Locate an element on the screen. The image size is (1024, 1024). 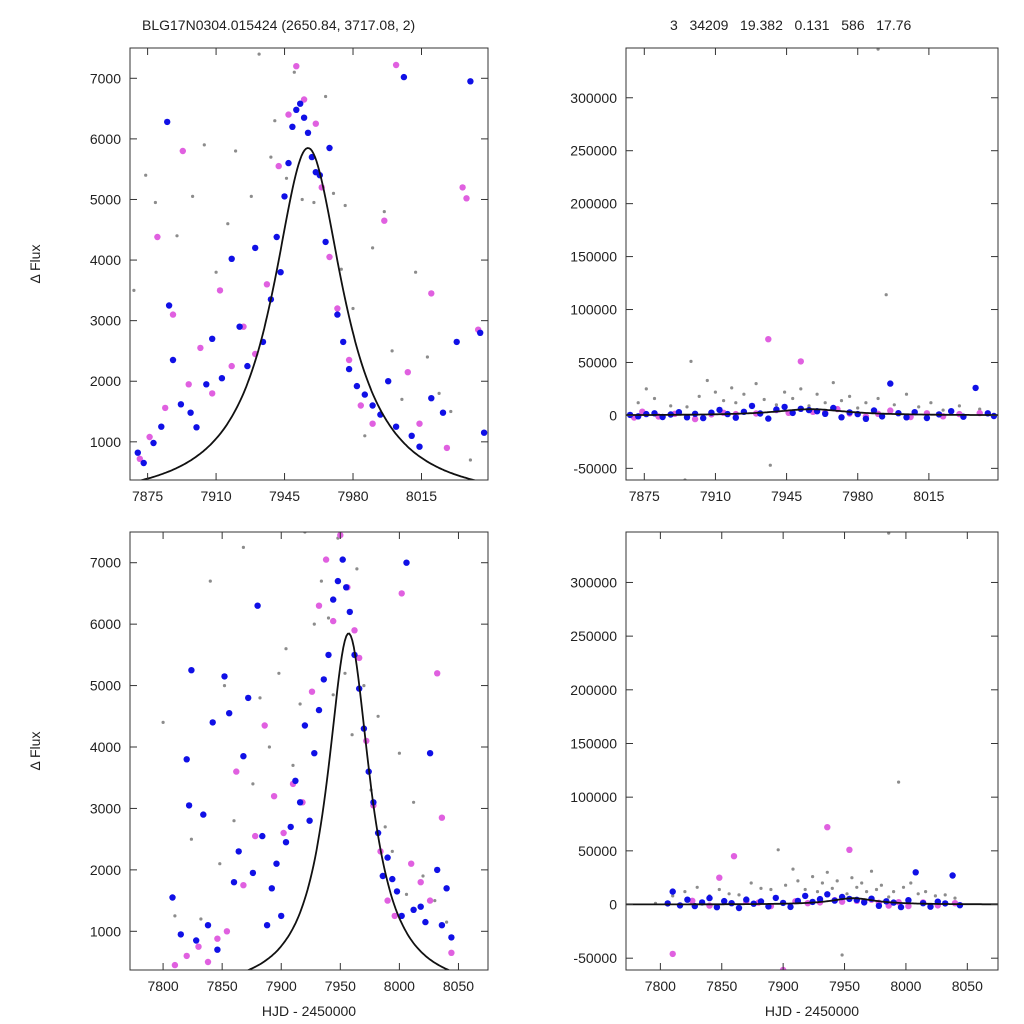
series-blue is located at coordinates (812, 401).